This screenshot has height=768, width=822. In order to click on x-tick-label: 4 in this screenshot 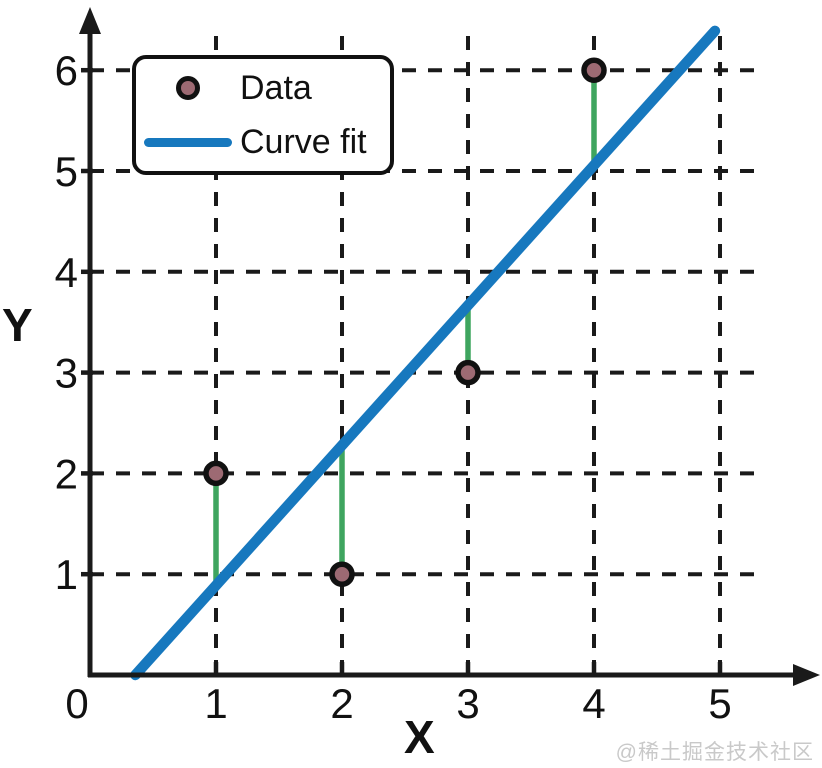, I will do `click(593, 703)`.